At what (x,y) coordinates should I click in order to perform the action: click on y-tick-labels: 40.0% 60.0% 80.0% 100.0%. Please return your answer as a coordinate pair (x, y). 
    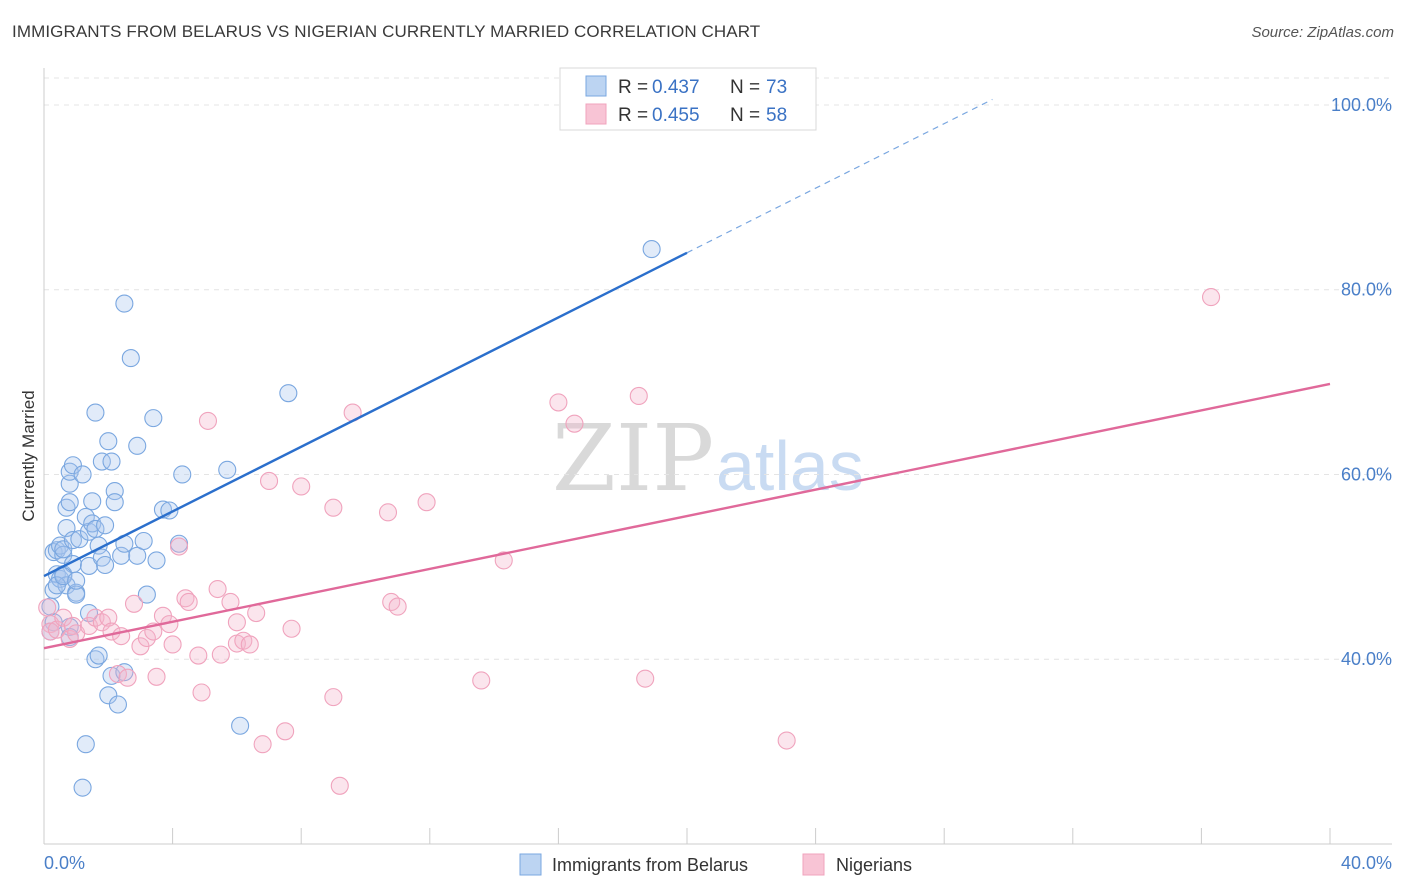
    Looking at the image, I should click on (1361, 382).